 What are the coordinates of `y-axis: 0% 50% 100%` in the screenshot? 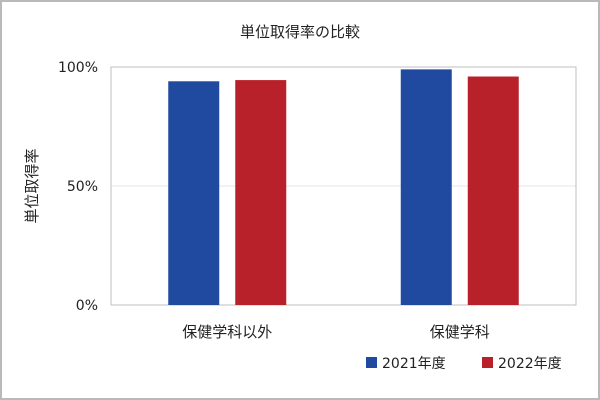 It's located at (78, 187).